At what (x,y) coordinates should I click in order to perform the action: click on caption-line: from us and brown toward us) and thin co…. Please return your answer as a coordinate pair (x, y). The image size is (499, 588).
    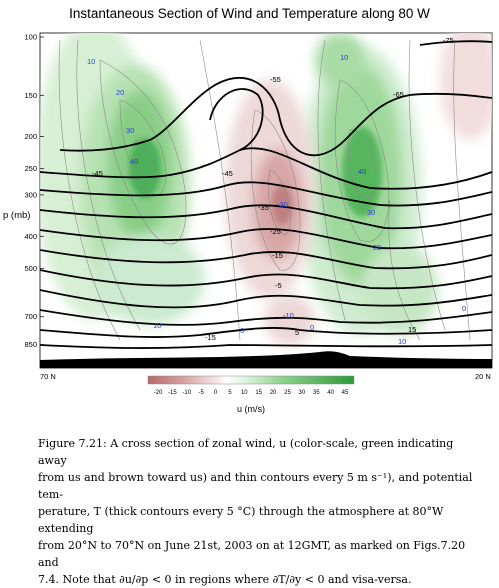
    Looking at the image, I should click on (257, 486).